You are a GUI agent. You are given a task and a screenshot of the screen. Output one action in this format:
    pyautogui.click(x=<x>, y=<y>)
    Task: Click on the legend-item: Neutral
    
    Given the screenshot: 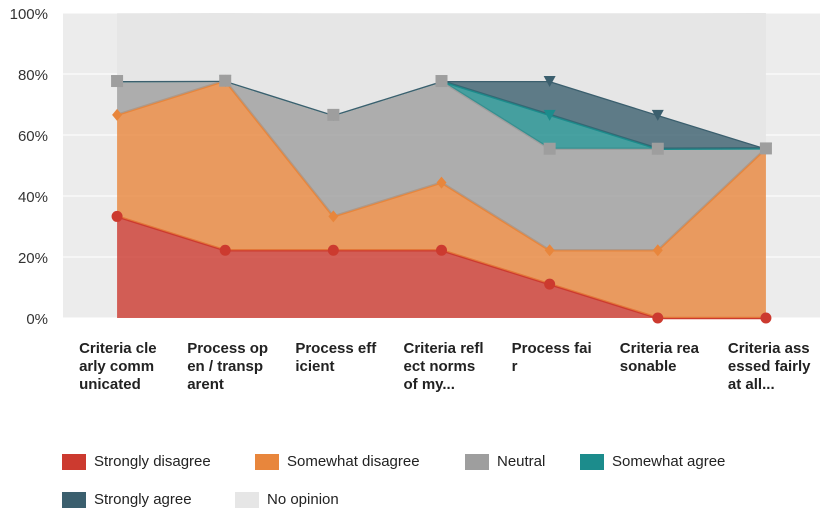 What is the action you would take?
    pyautogui.click(x=505, y=461)
    